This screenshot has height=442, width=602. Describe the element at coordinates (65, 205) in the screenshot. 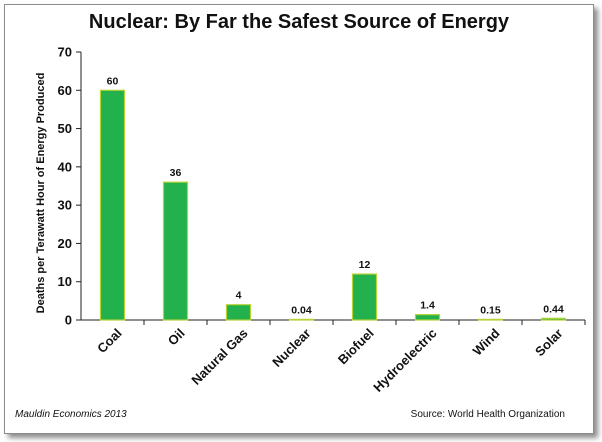

I see `y-tick-label: 30` at that location.